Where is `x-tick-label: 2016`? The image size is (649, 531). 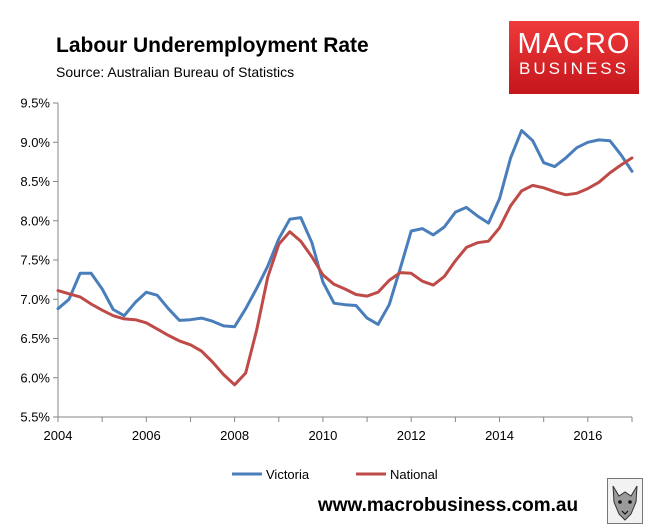 x-tick-label: 2016 is located at coordinates (587, 435).